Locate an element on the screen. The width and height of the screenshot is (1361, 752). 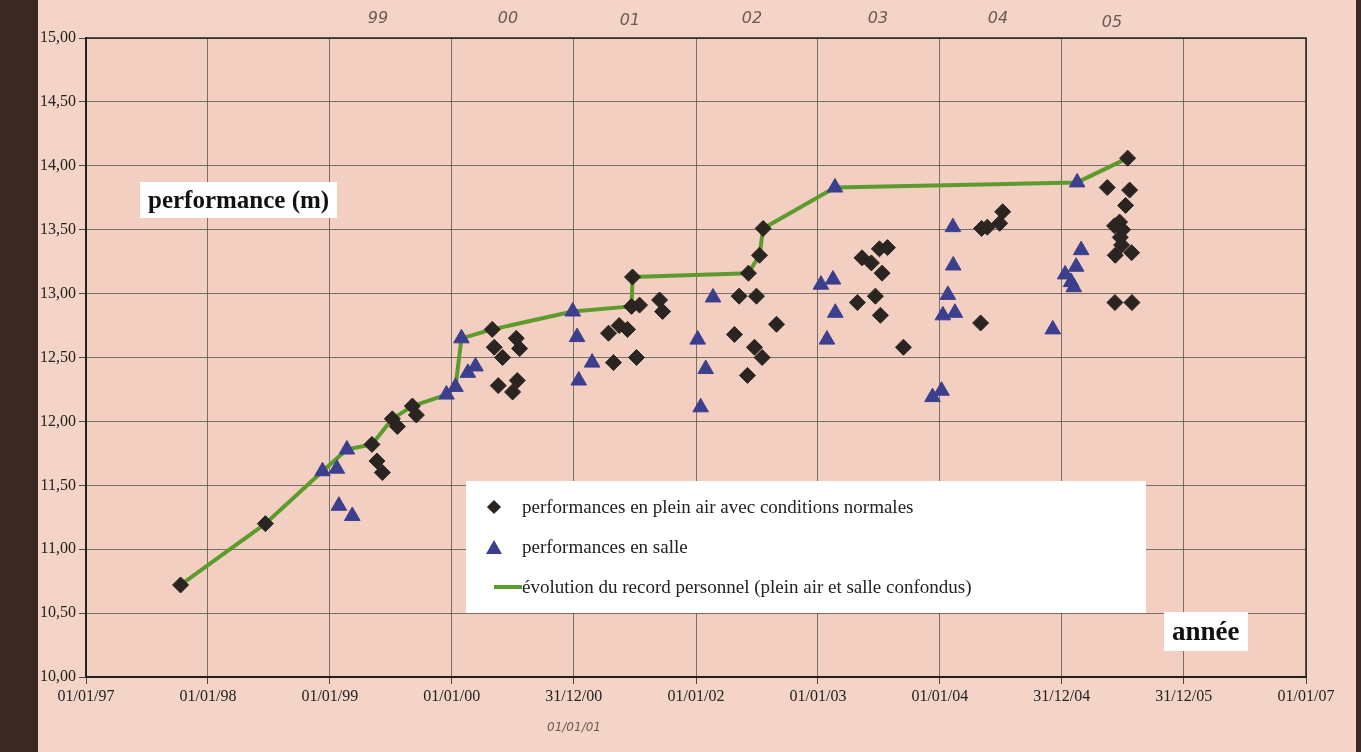
x-axis-title: année is located at coordinates (1206, 631).